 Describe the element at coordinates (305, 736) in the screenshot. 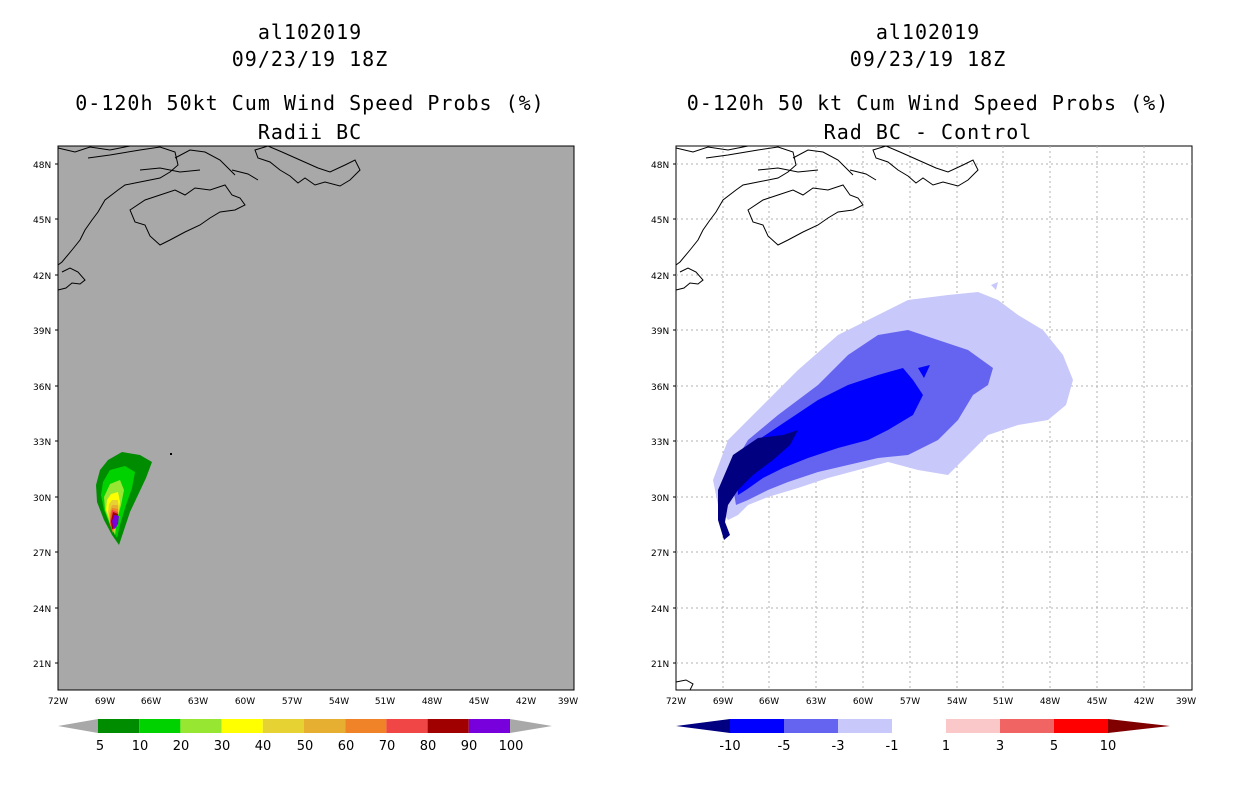

I see `left-legend: 5 10 20 30 40 50 60 70 80 90 100` at that location.